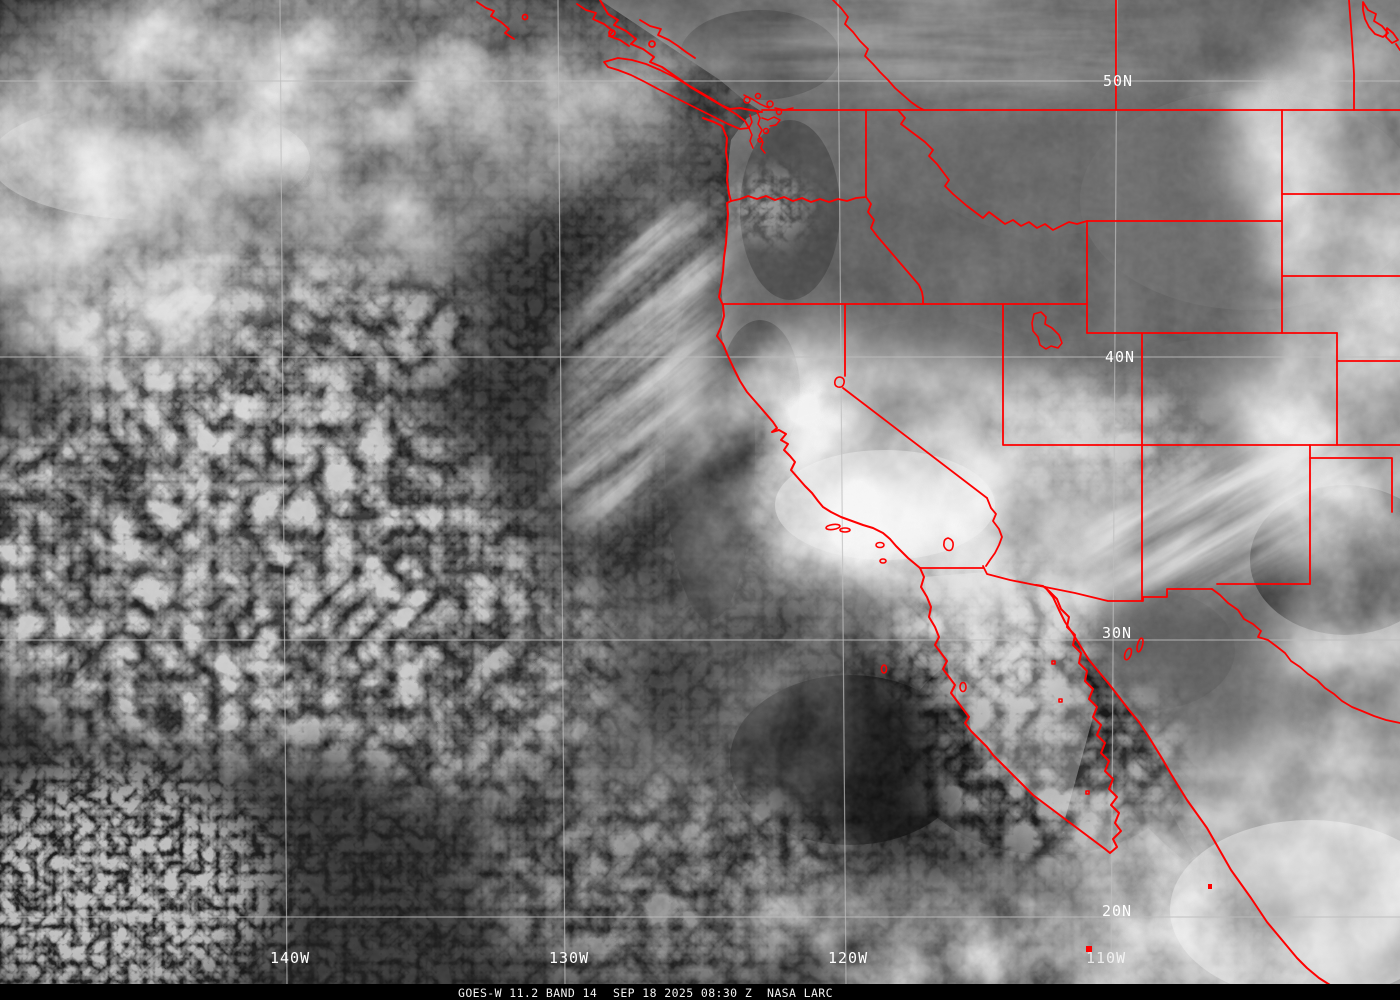  I want to click on gridline-130w, so click(561, 492).